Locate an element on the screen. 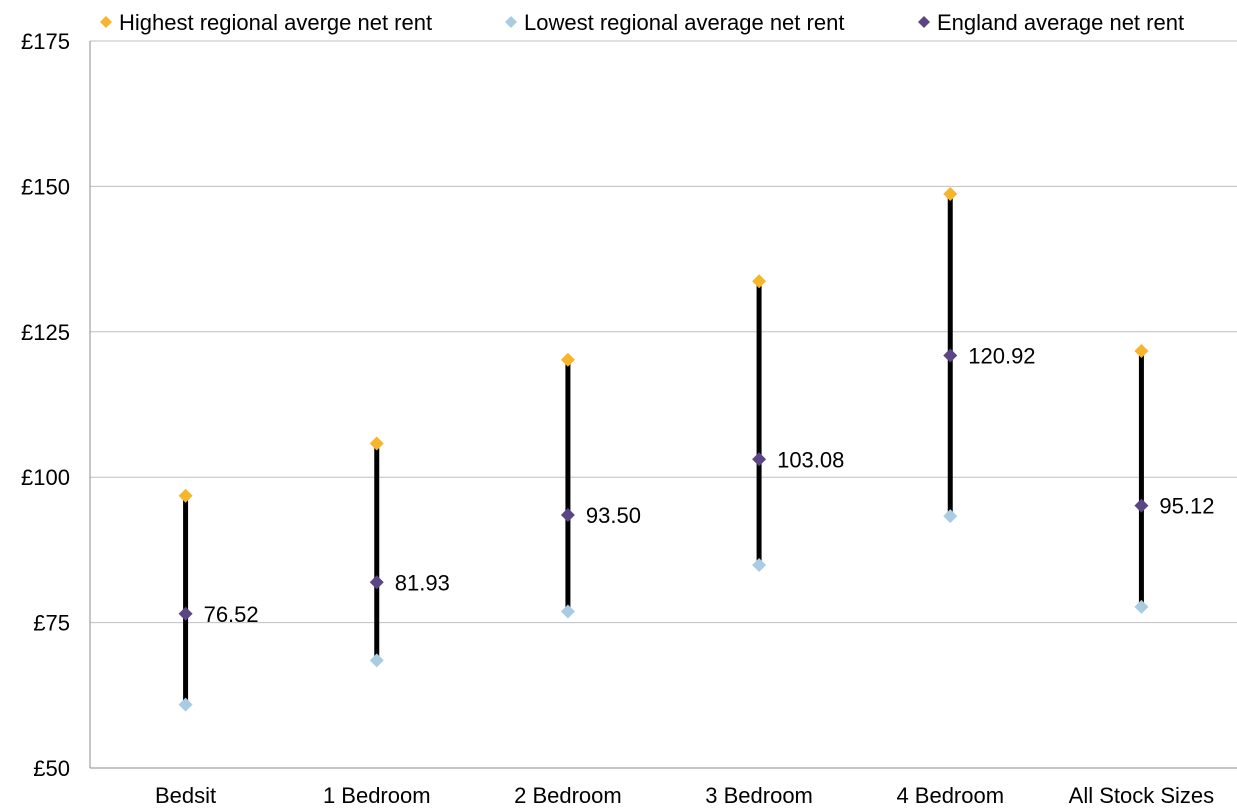 This screenshot has width=1237, height=809. y-tick-label: £100 is located at coordinates (45, 477).